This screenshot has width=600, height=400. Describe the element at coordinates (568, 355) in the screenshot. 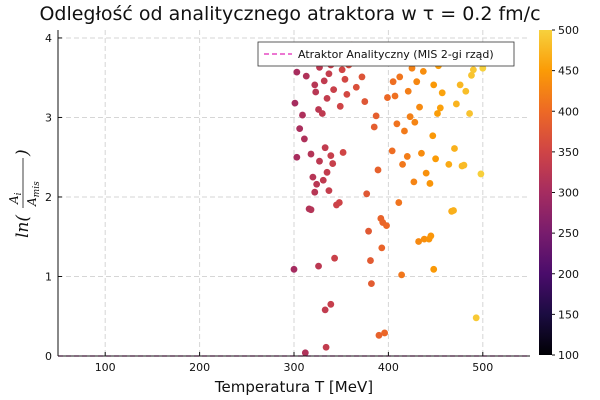

I see `colorbar-tick-label: 100` at that location.